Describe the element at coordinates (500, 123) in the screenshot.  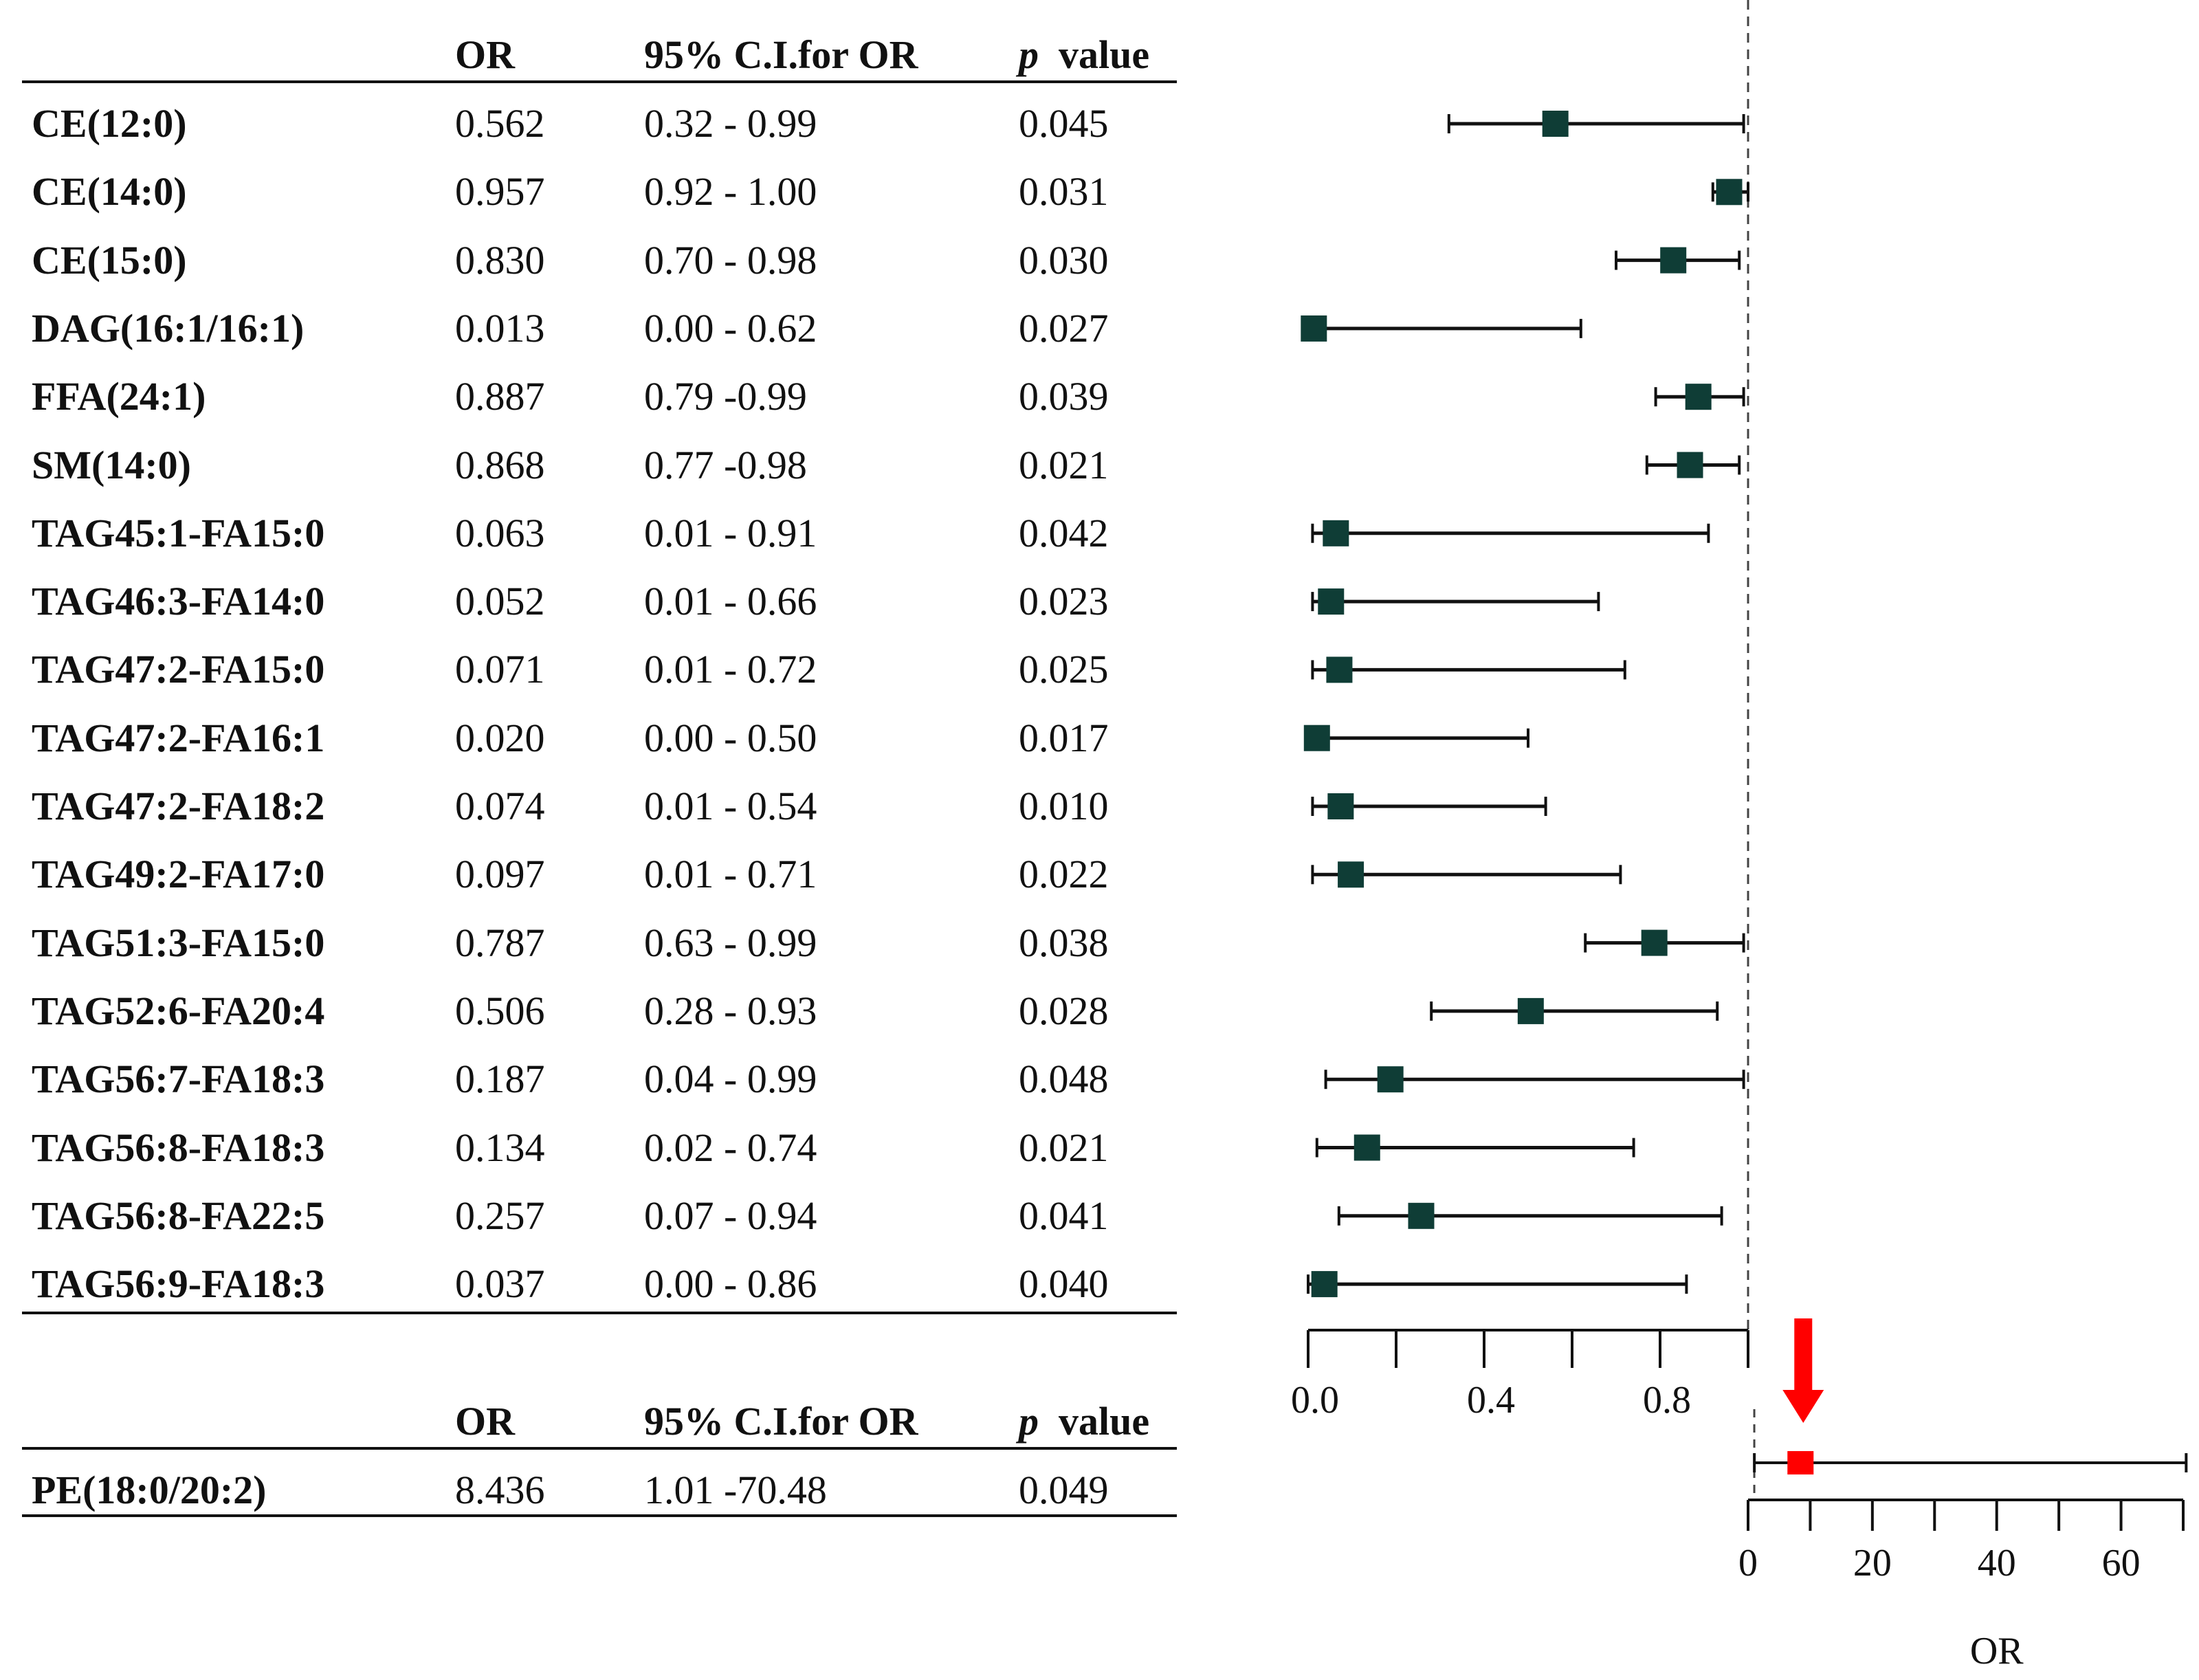
I see `row-or: 0.562` at that location.